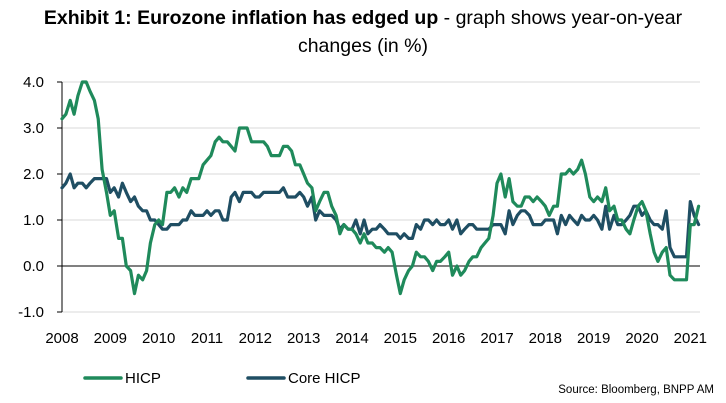  Describe the element at coordinates (496, 338) in the screenshot. I see `x-tick-label: 2017` at that location.